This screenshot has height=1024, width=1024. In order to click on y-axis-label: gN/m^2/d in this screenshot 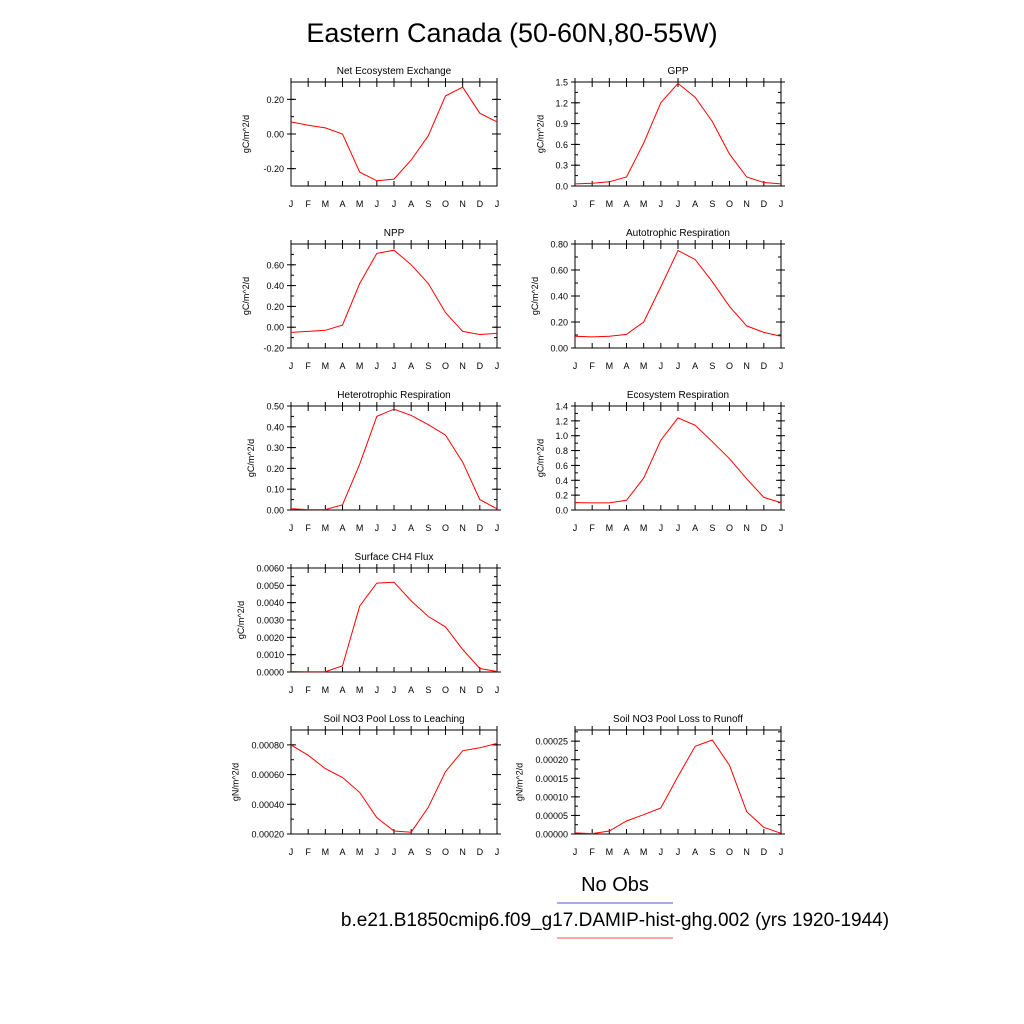, I will do `click(520, 782)`.